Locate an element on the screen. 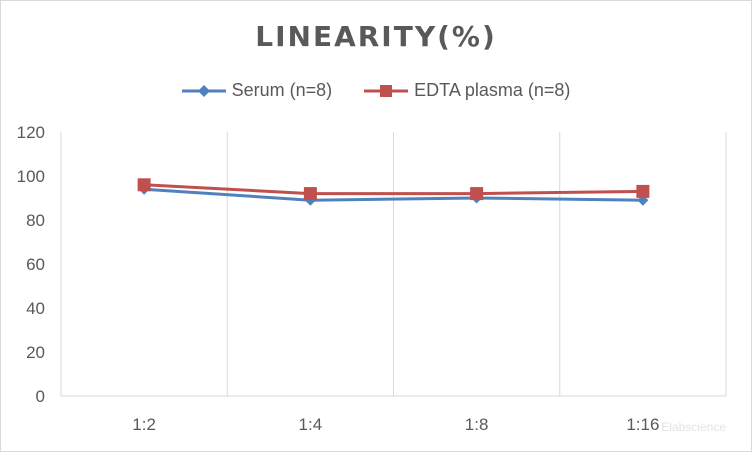  series-layer is located at coordinates (393, 192).